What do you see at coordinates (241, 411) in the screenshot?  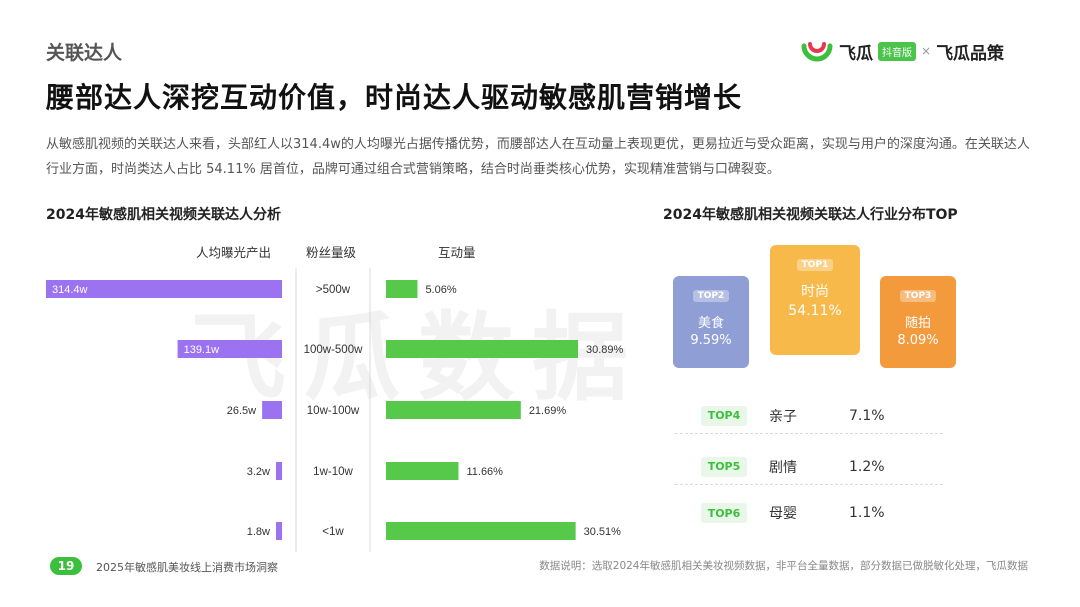 I see `exposure-label: 26.5w` at bounding box center [241, 411].